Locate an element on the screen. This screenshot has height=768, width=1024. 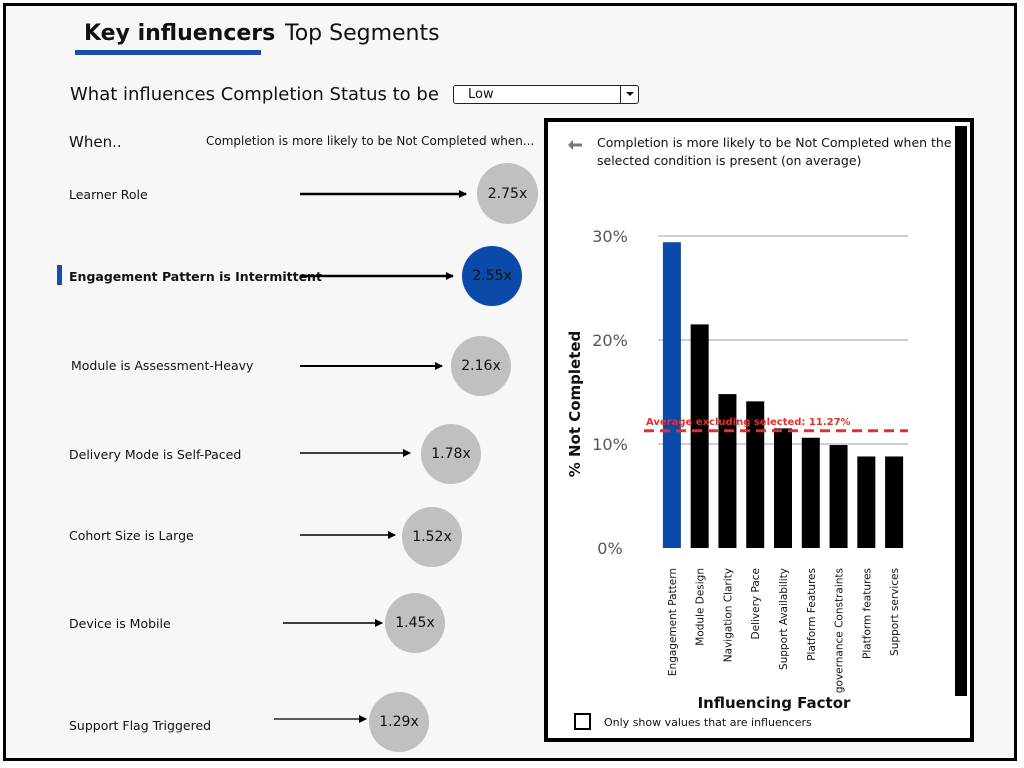
influence-bubble: 1.29x is located at coordinates (399, 722).